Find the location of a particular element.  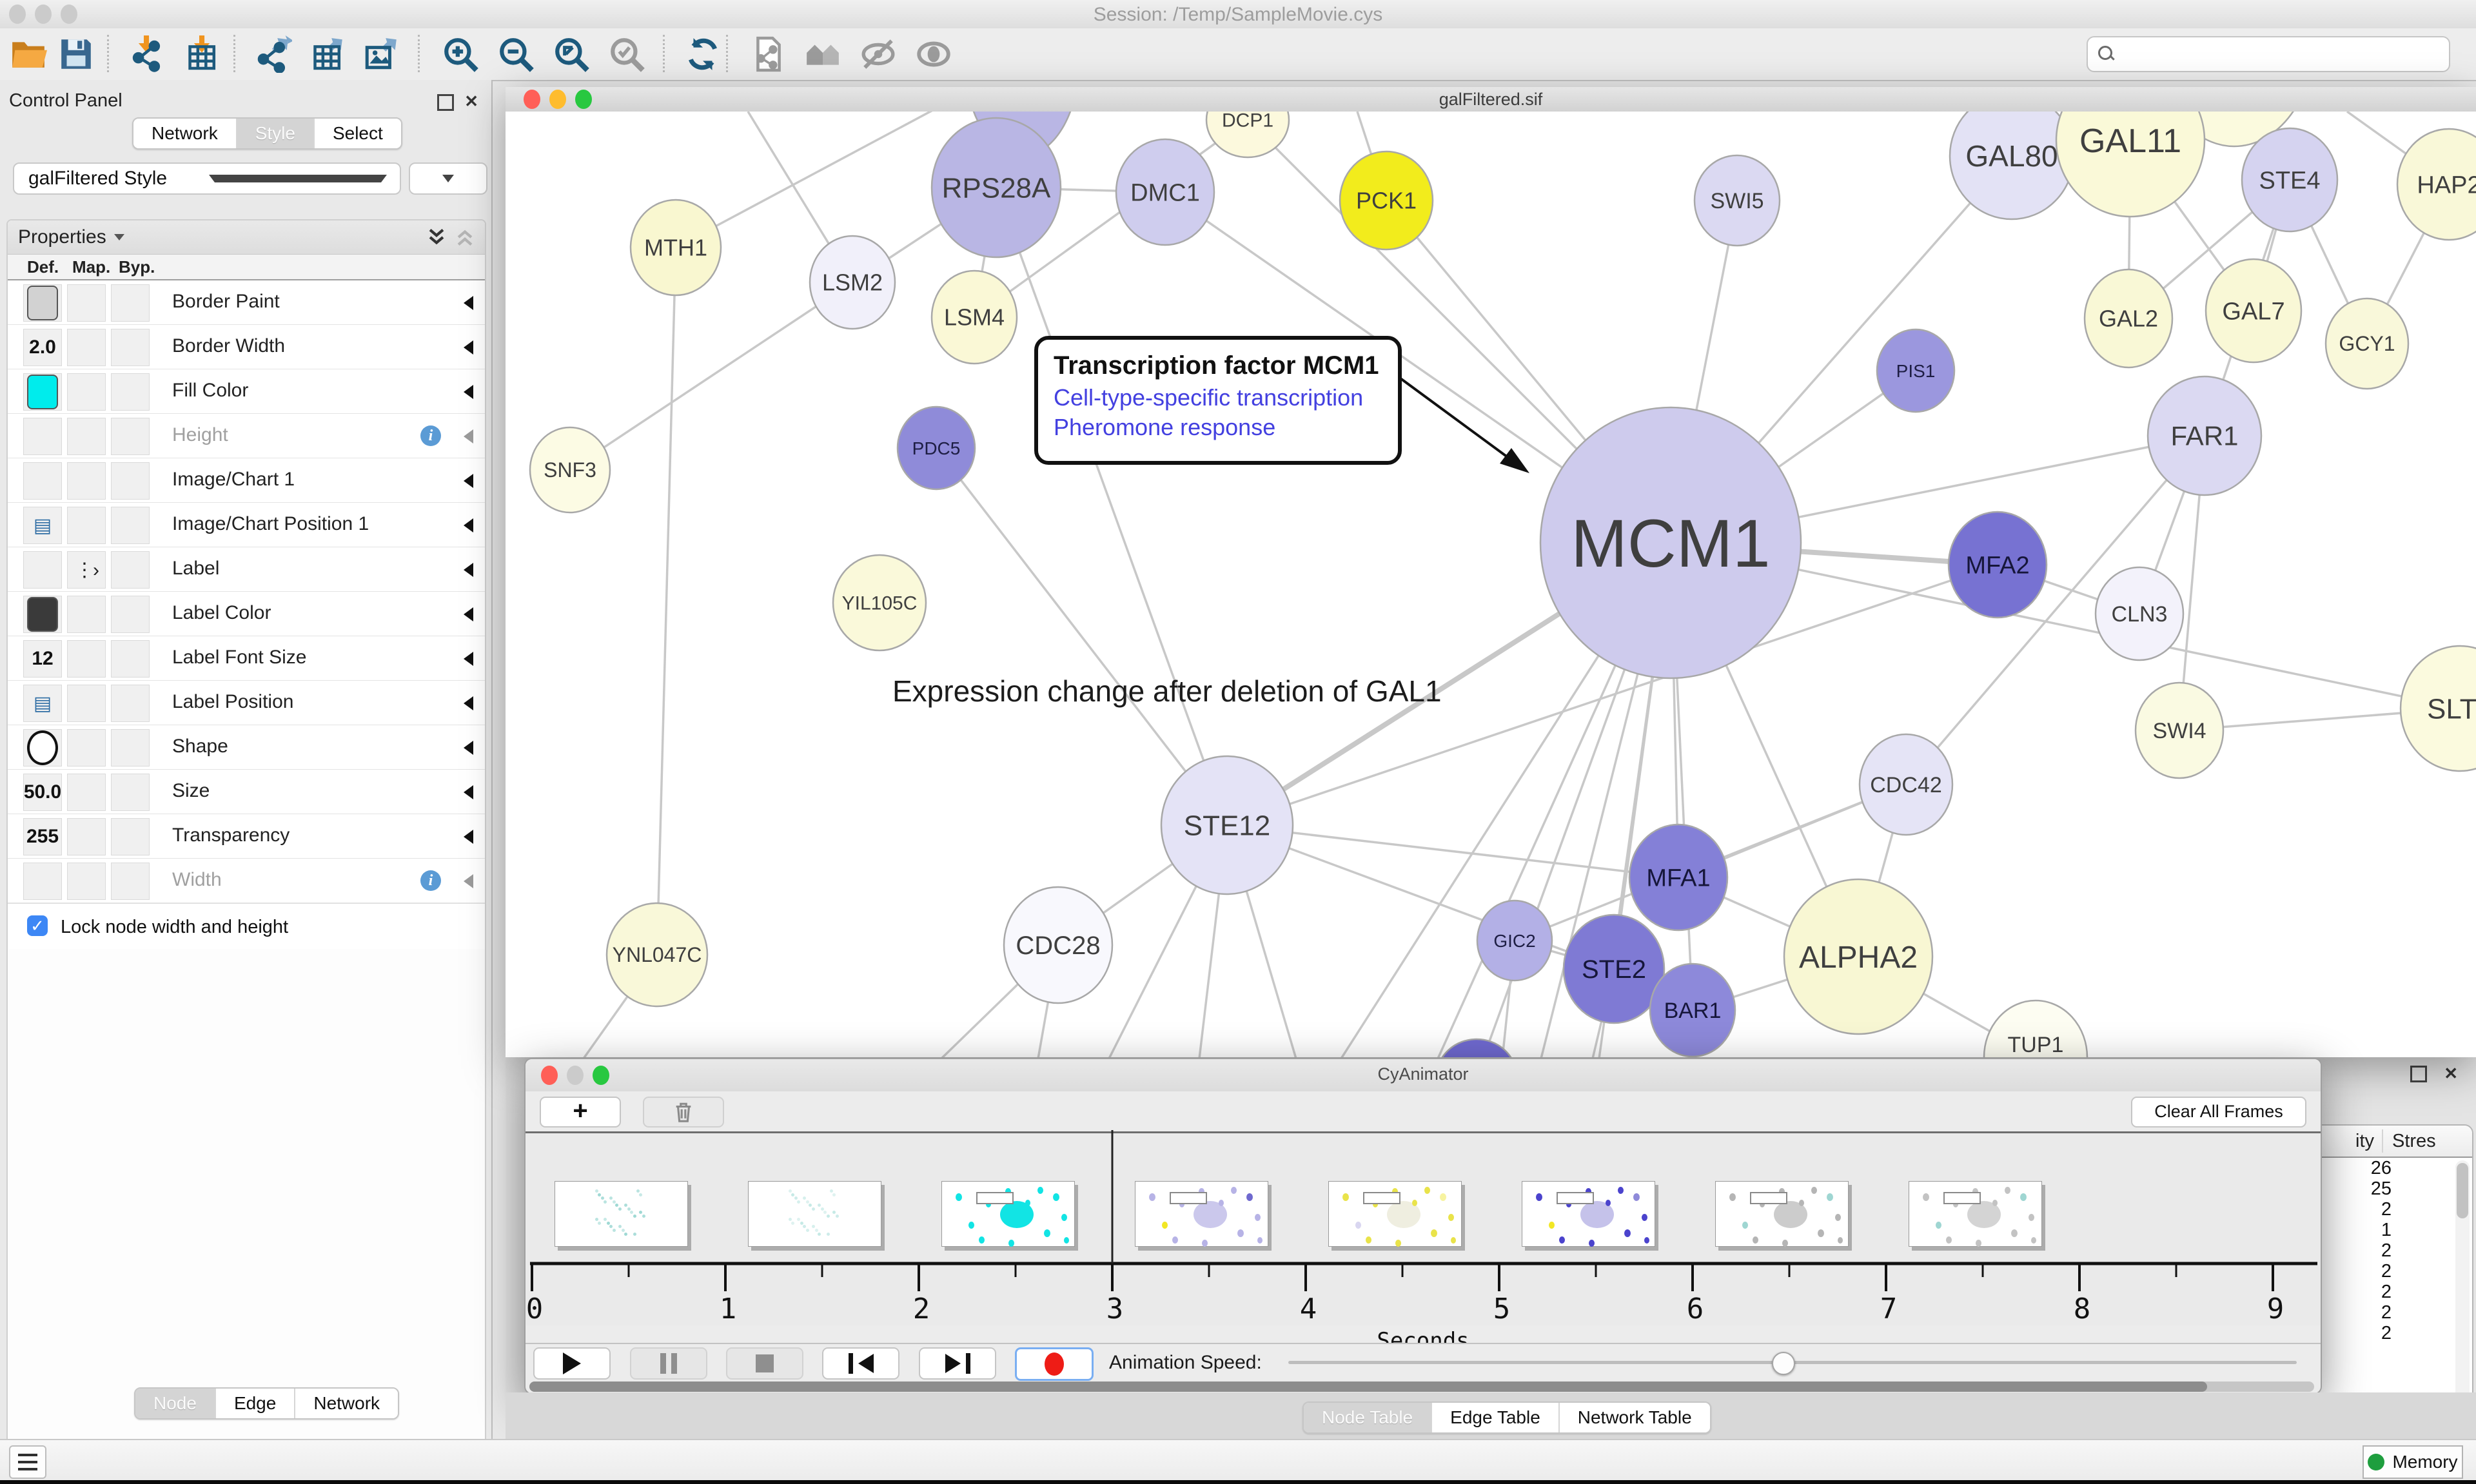

node-pck1 is located at coordinates (1386, 200).